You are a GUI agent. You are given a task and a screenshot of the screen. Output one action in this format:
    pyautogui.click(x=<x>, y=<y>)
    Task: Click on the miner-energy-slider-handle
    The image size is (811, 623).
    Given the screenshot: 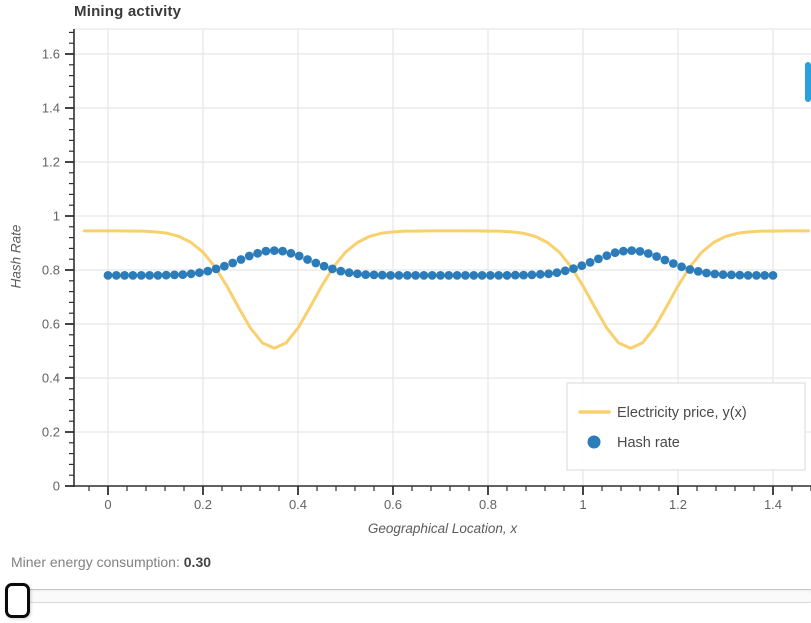 What is the action you would take?
    pyautogui.click(x=17, y=600)
    